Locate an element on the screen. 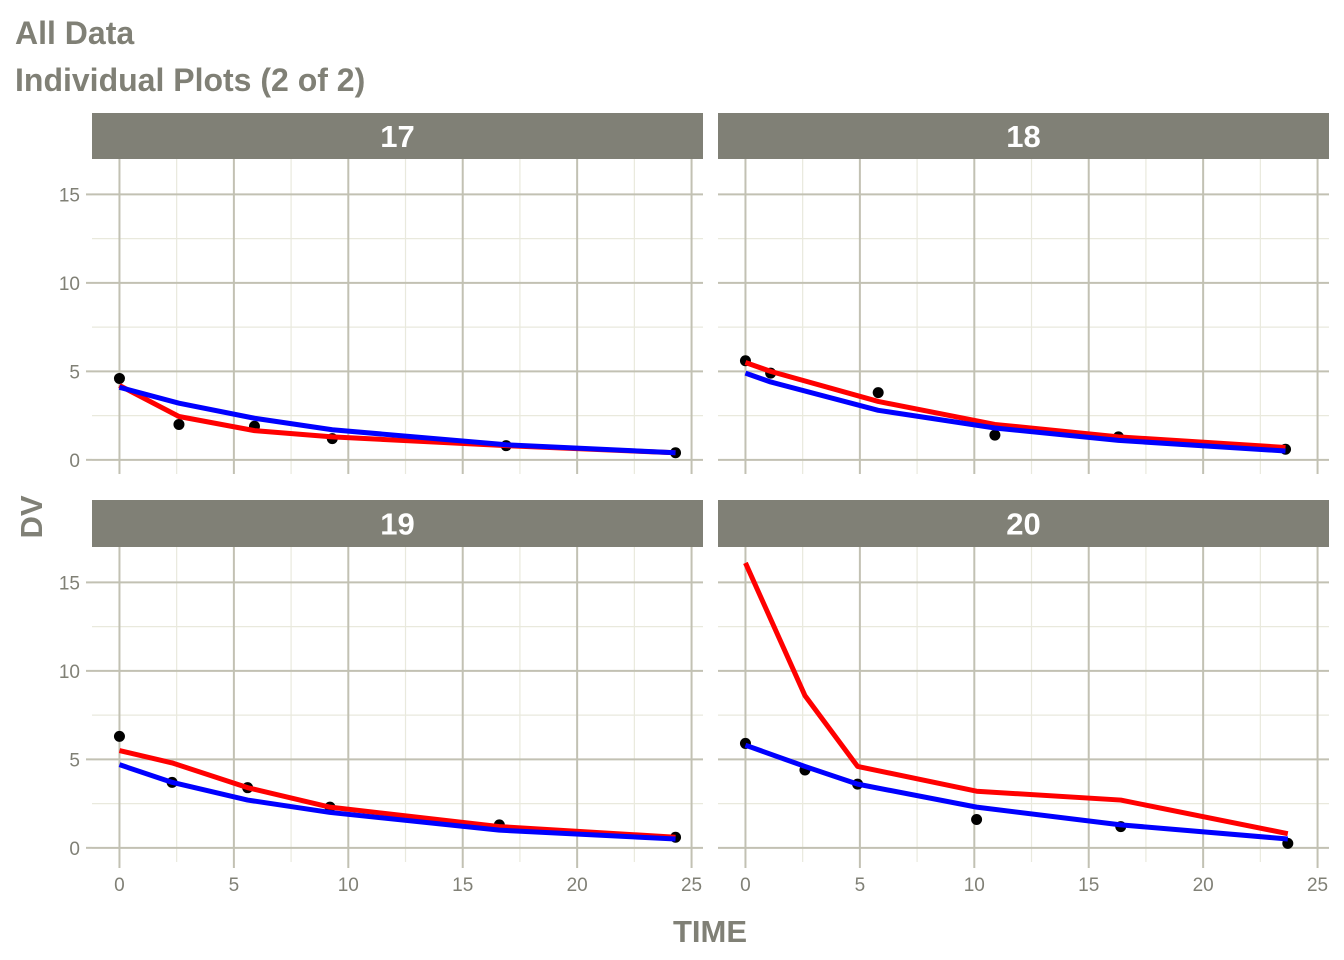  facet-label: 18 is located at coordinates (1023, 136).